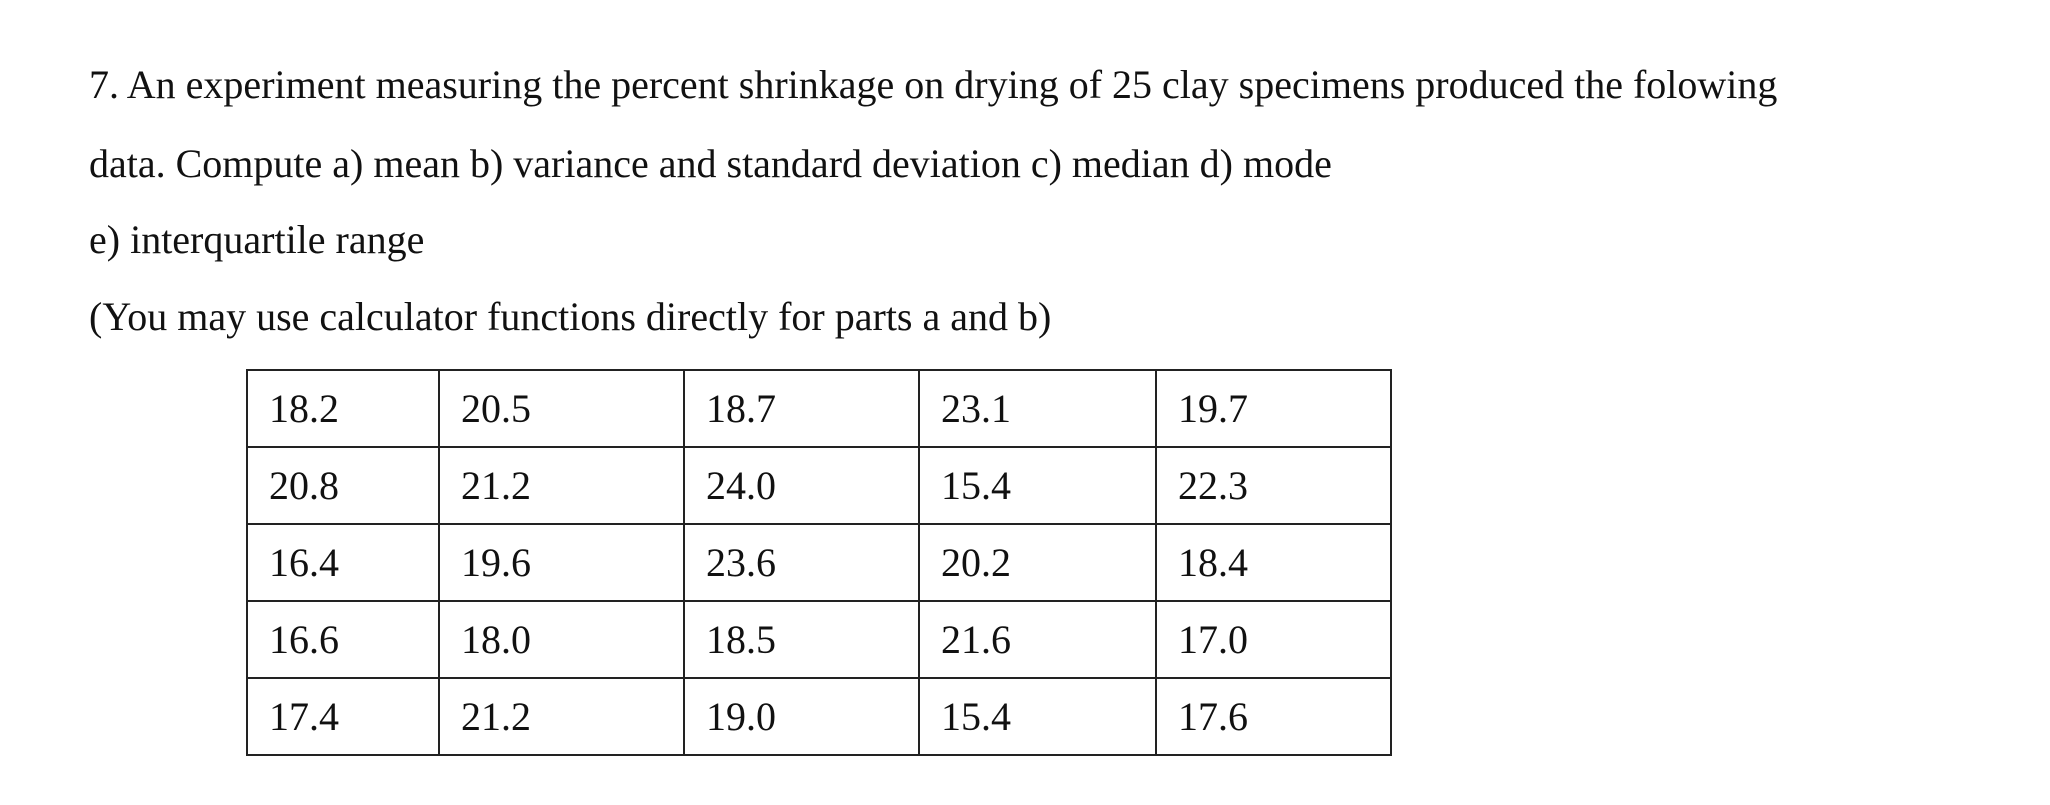 The height and width of the screenshot is (805, 2050). What do you see at coordinates (801, 562) in the screenshot?
I see `table-cell: 23.6` at bounding box center [801, 562].